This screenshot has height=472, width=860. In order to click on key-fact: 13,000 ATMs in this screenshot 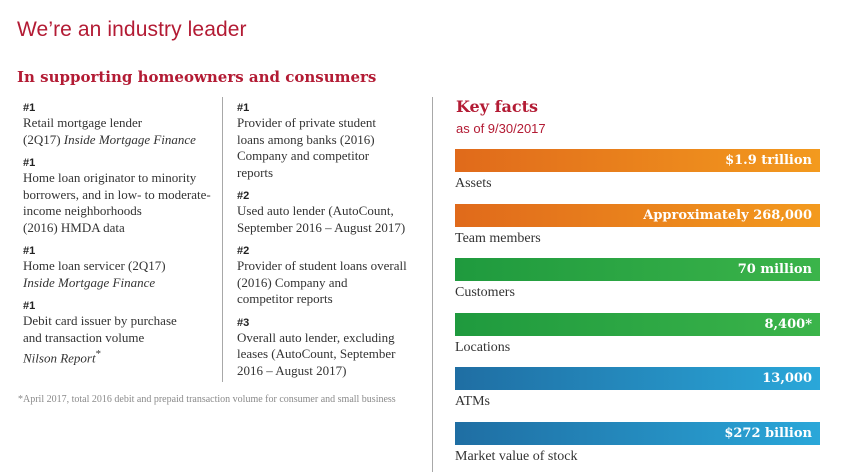, I will do `click(637, 388)`.